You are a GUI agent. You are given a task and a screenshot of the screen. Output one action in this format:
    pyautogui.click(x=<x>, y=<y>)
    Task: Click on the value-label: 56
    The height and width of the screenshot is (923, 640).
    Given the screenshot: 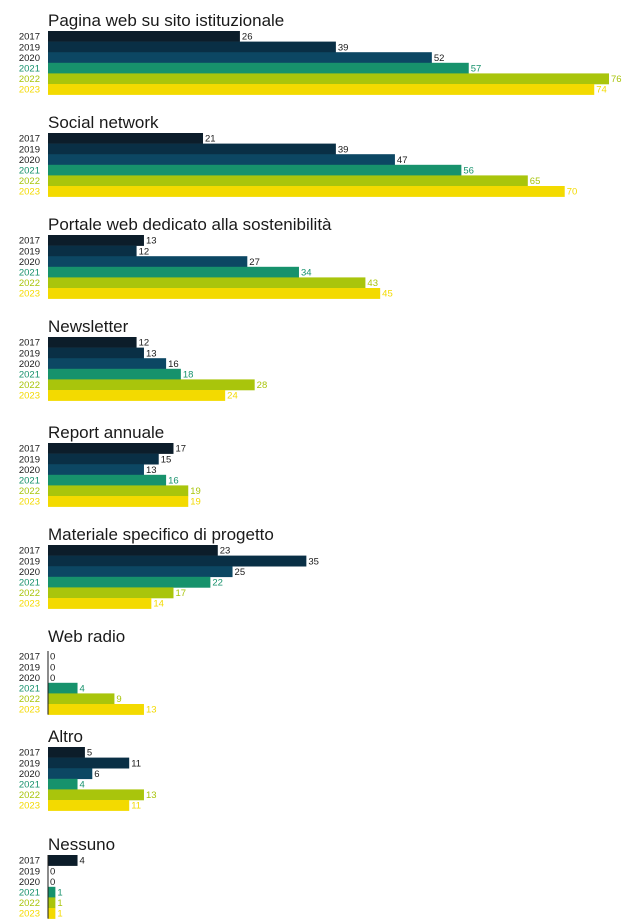 What is the action you would take?
    pyautogui.click(x=468, y=171)
    